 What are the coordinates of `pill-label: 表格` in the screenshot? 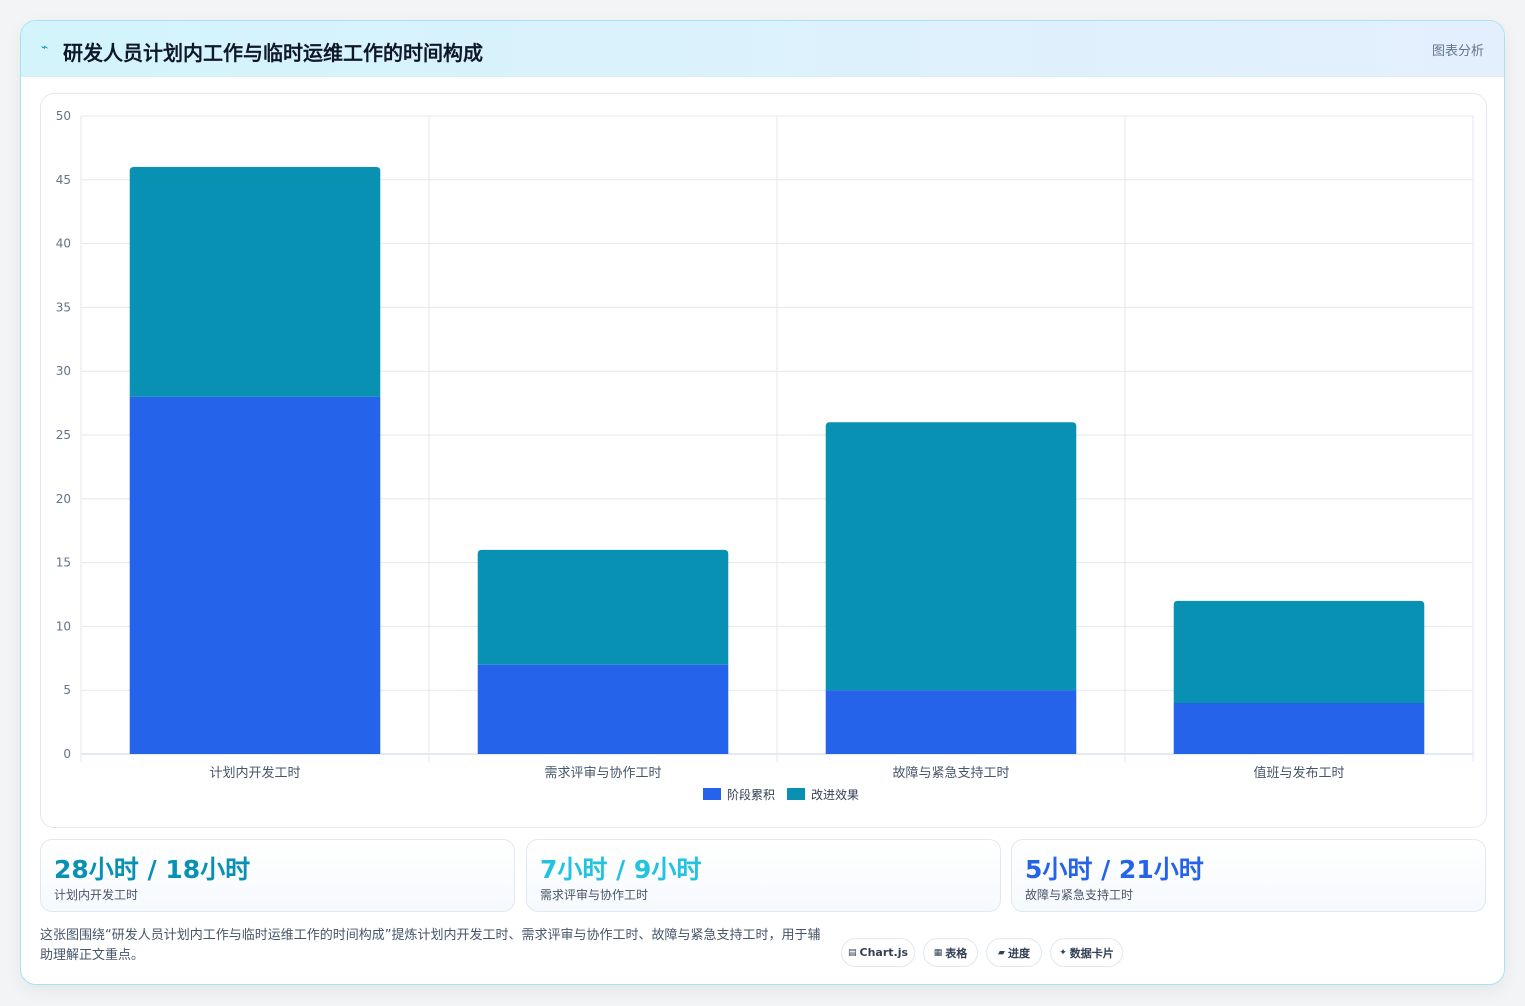 It's located at (956, 953).